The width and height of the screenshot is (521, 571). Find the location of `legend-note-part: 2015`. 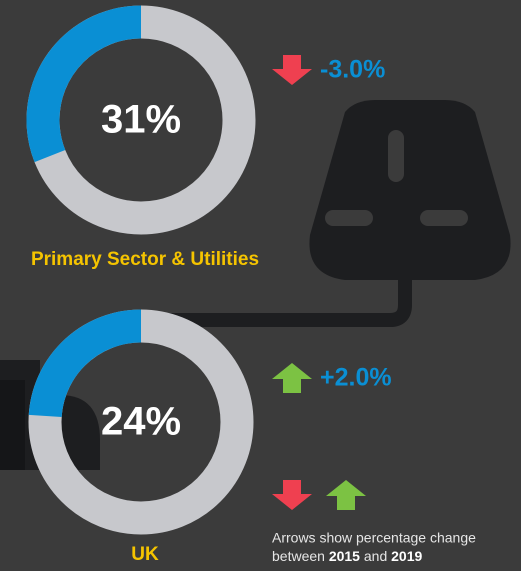

legend-note-part: 2015 is located at coordinates (344, 556).